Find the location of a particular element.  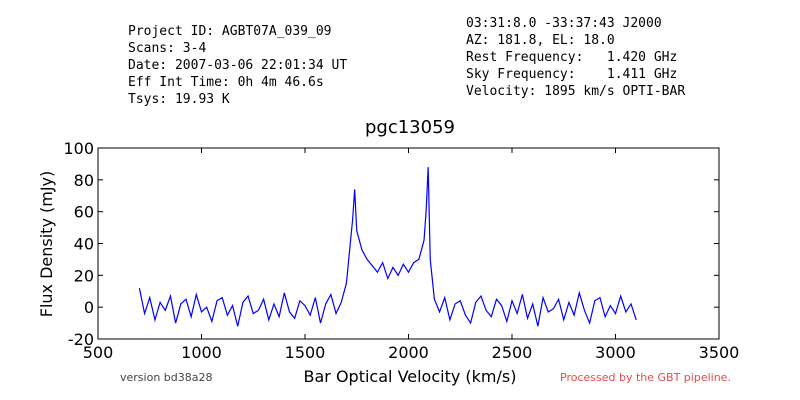

header-line: 03:31:8.0 -33:37:43 J2000 is located at coordinates (564, 23).